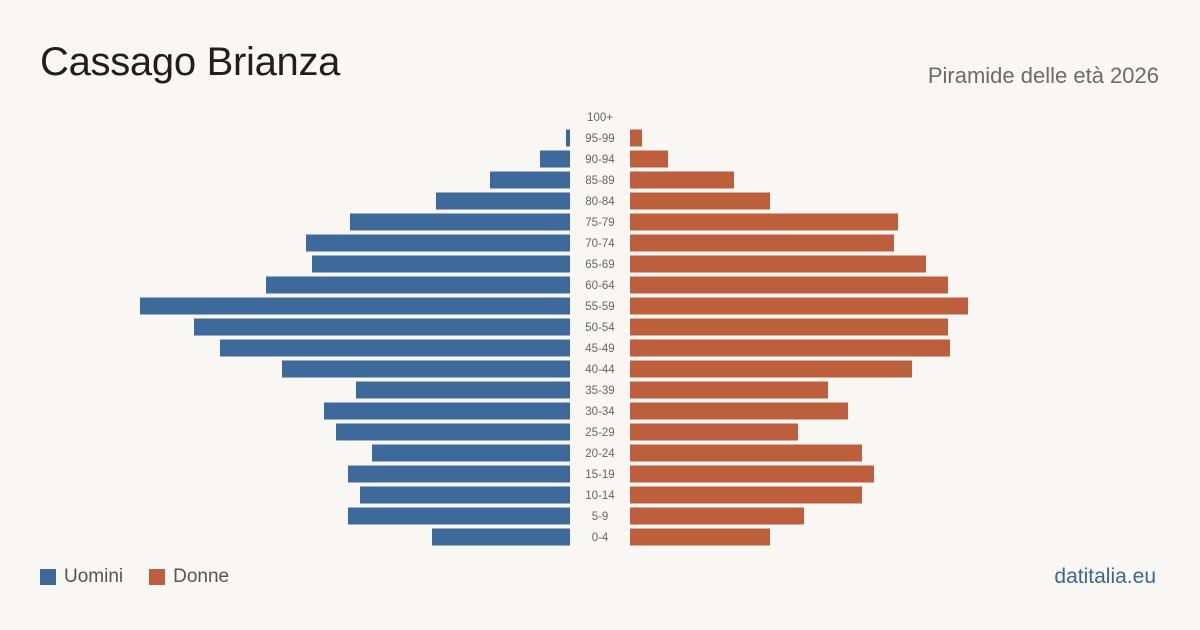 This screenshot has height=630, width=1200. Describe the element at coordinates (600, 496) in the screenshot. I see `age-tick-label: 10-14` at that location.